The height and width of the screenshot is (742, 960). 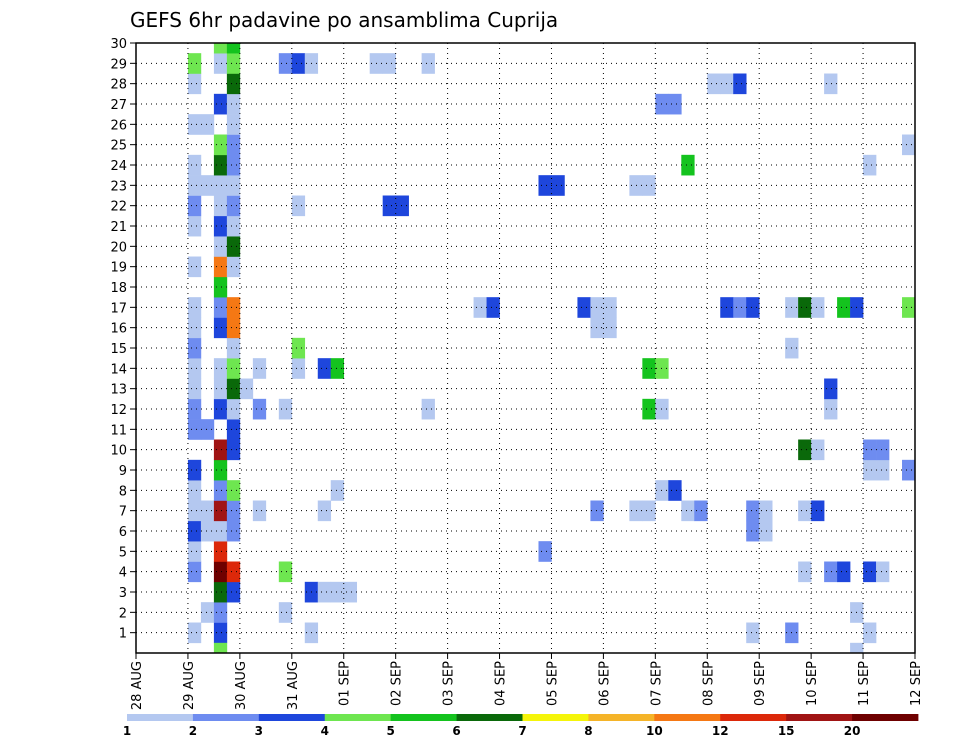 I want to click on y-tick-label: 24, so click(x=118, y=166).